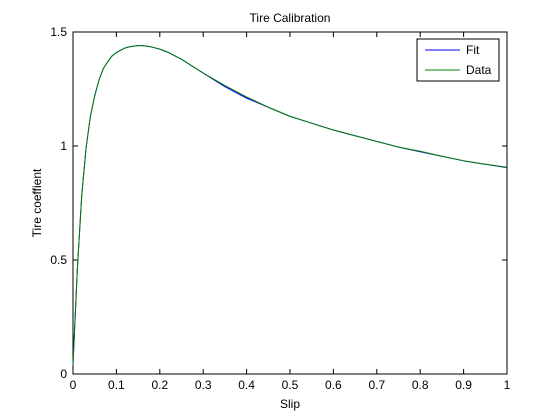  Describe the element at coordinates (479, 70) in the screenshot. I see `legend-label-data: Data` at that location.